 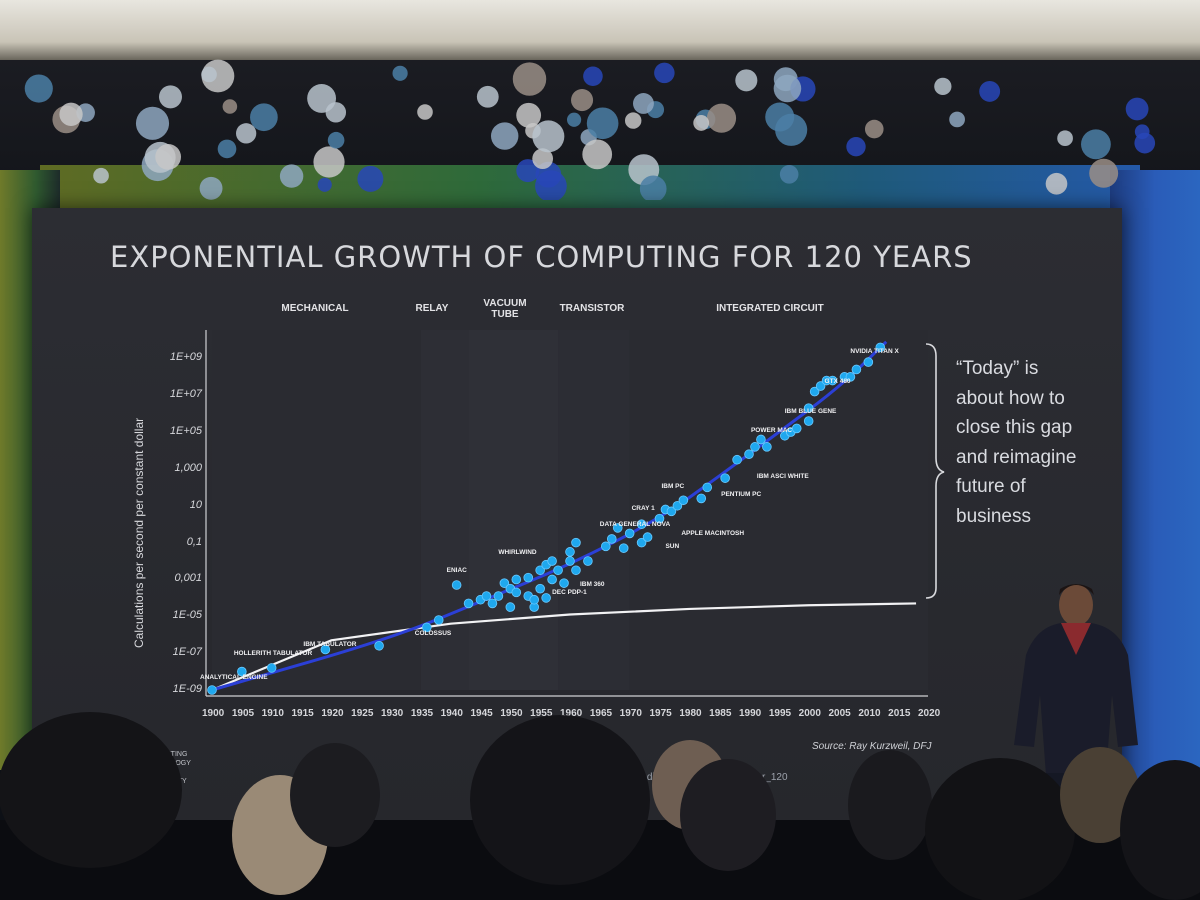 I want to click on y-tick-label: 1E-09, so click(x=187, y=689).